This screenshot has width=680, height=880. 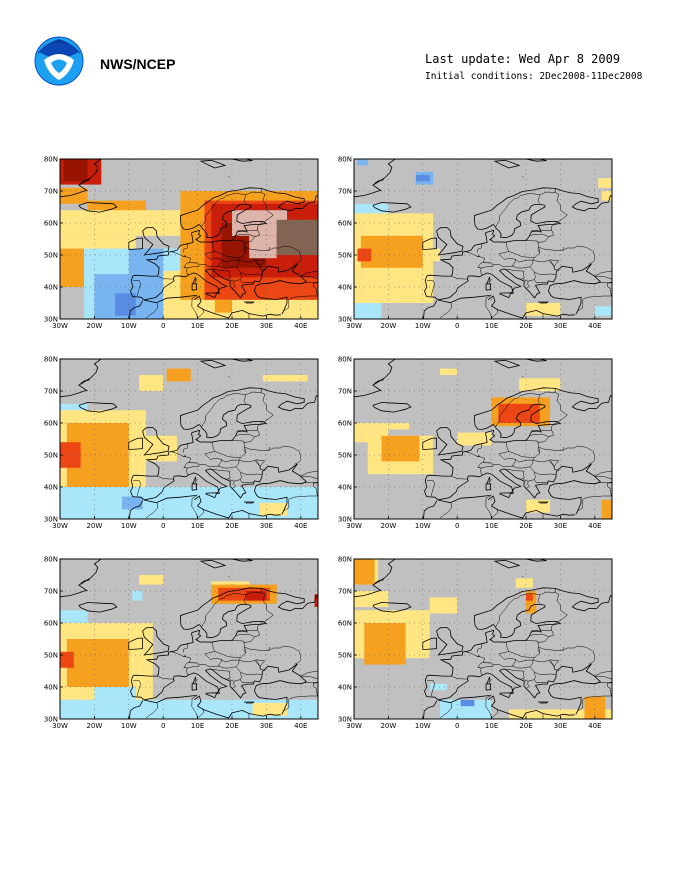 I want to click on map-frame, so click(x=189, y=239).